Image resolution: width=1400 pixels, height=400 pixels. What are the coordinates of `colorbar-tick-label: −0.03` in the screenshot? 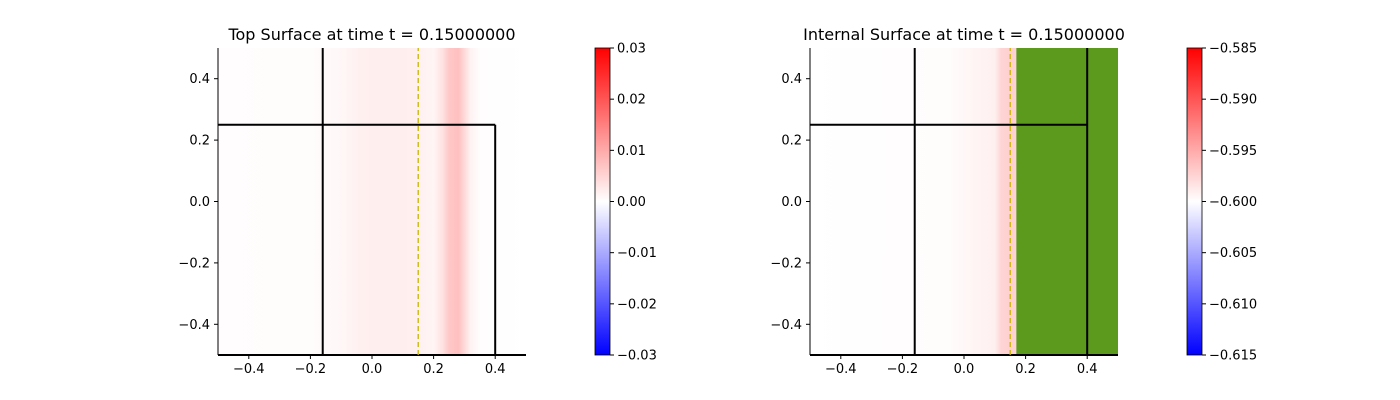 It's located at (637, 356).